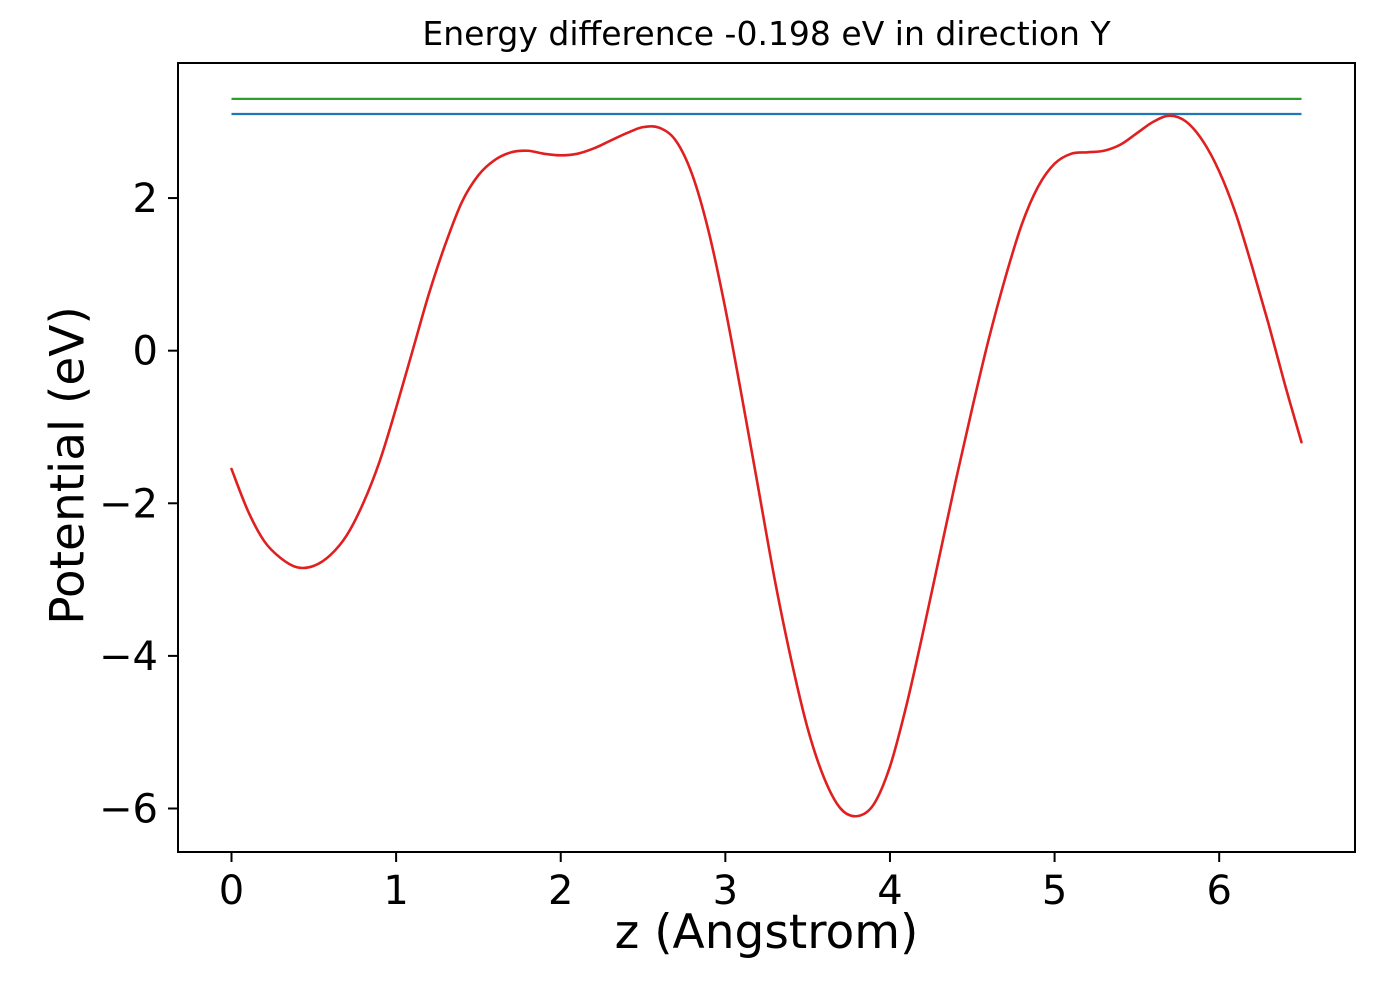 The width and height of the screenshot is (1400, 1000). I want to click on y-tick-label: 0, so click(145, 352).